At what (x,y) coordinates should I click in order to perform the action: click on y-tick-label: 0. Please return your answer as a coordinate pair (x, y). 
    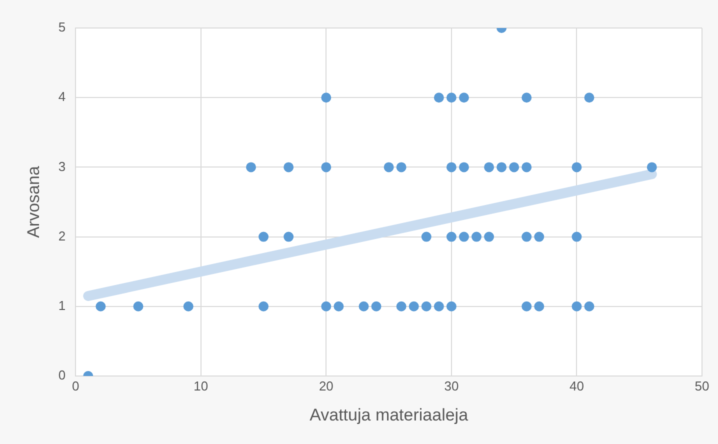
    Looking at the image, I should click on (62, 375).